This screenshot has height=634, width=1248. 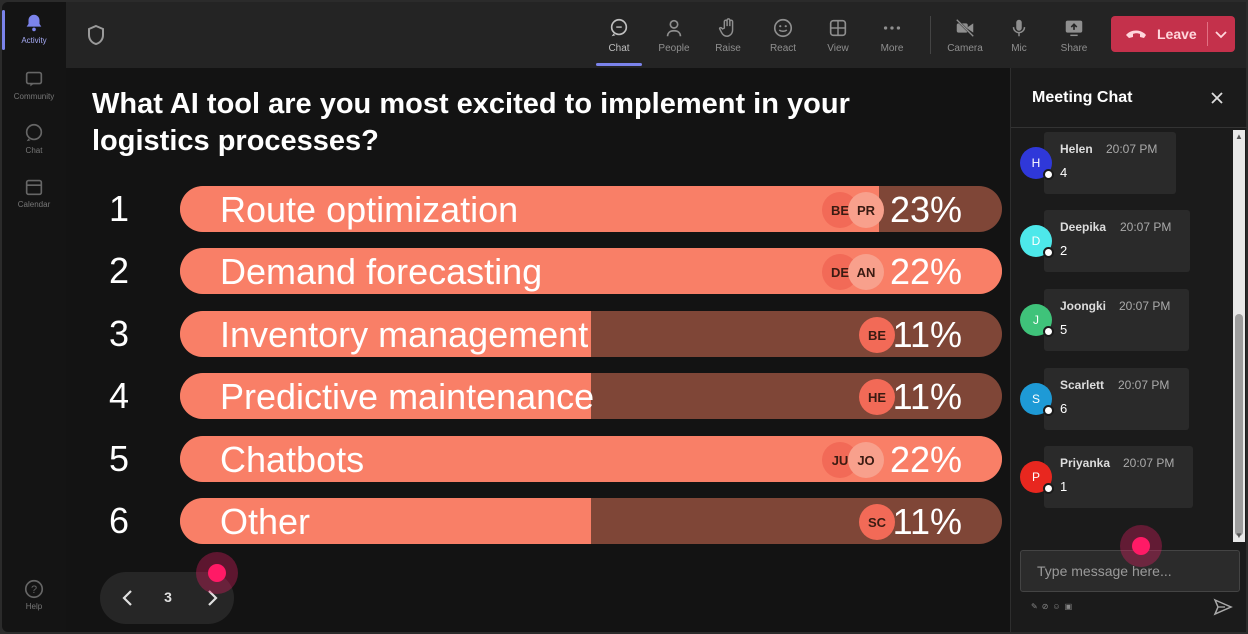 I want to click on avatar-initial: P, so click(x=1035, y=477).